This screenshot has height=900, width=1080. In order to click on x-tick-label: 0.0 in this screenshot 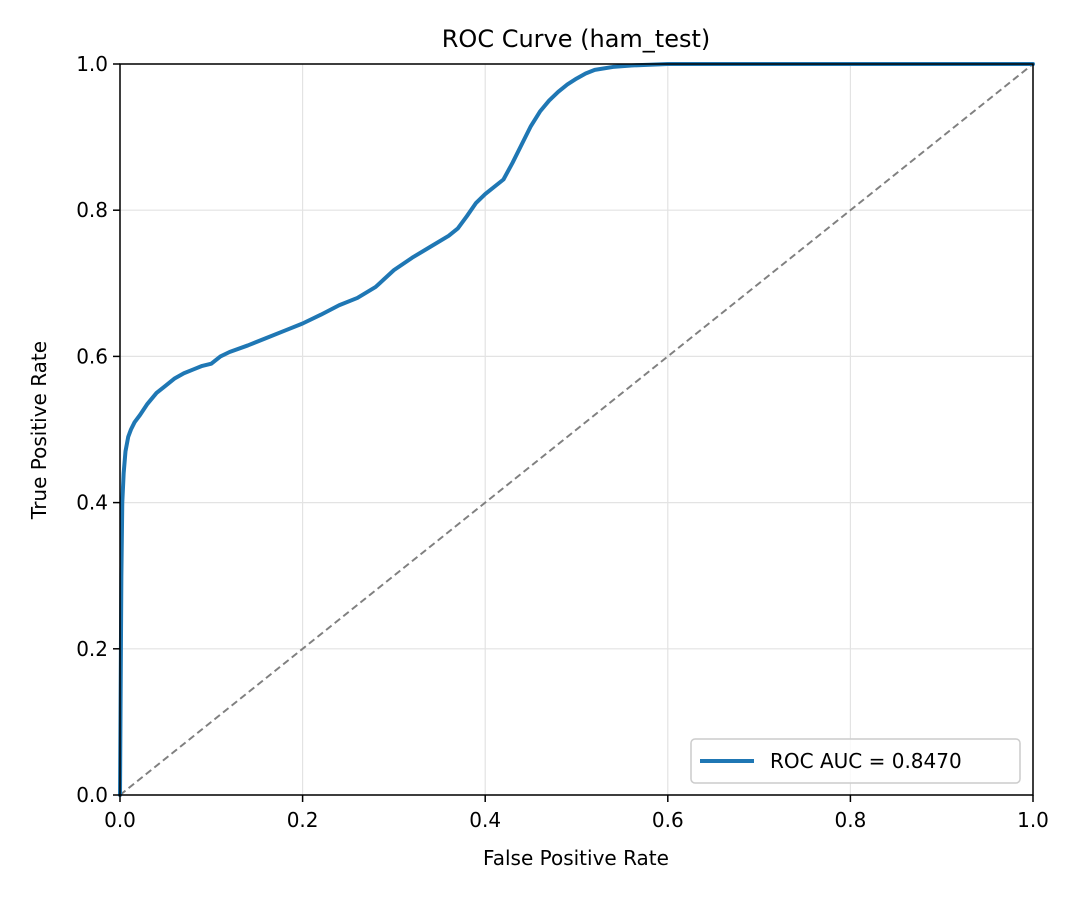, I will do `click(120, 820)`.